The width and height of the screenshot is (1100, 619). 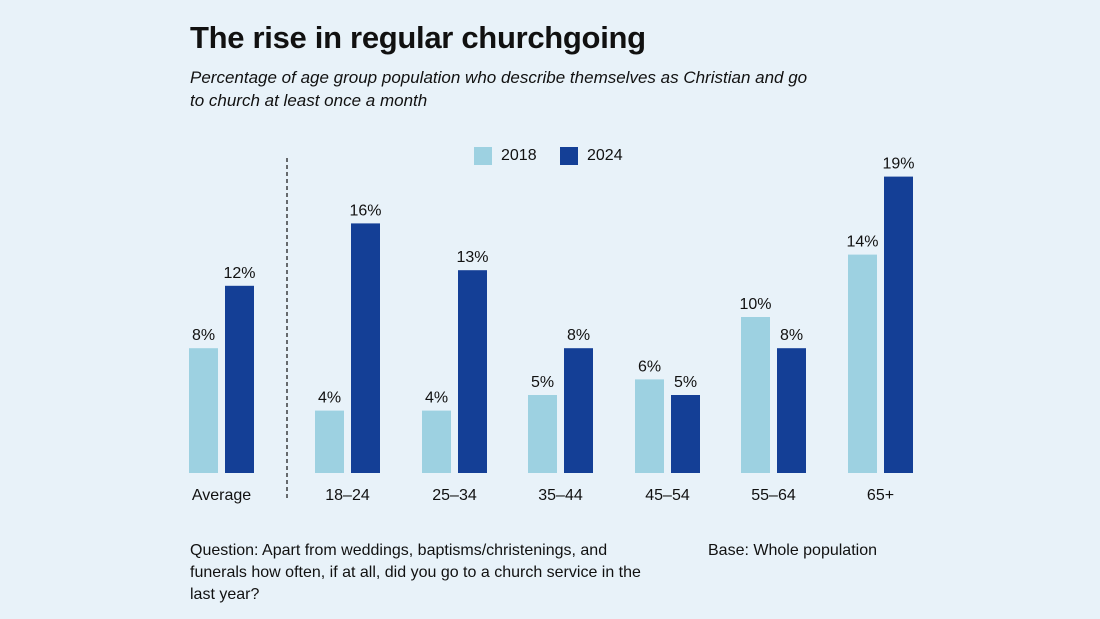 I want to click on data-label-2024-4: 5%, so click(x=685, y=382).